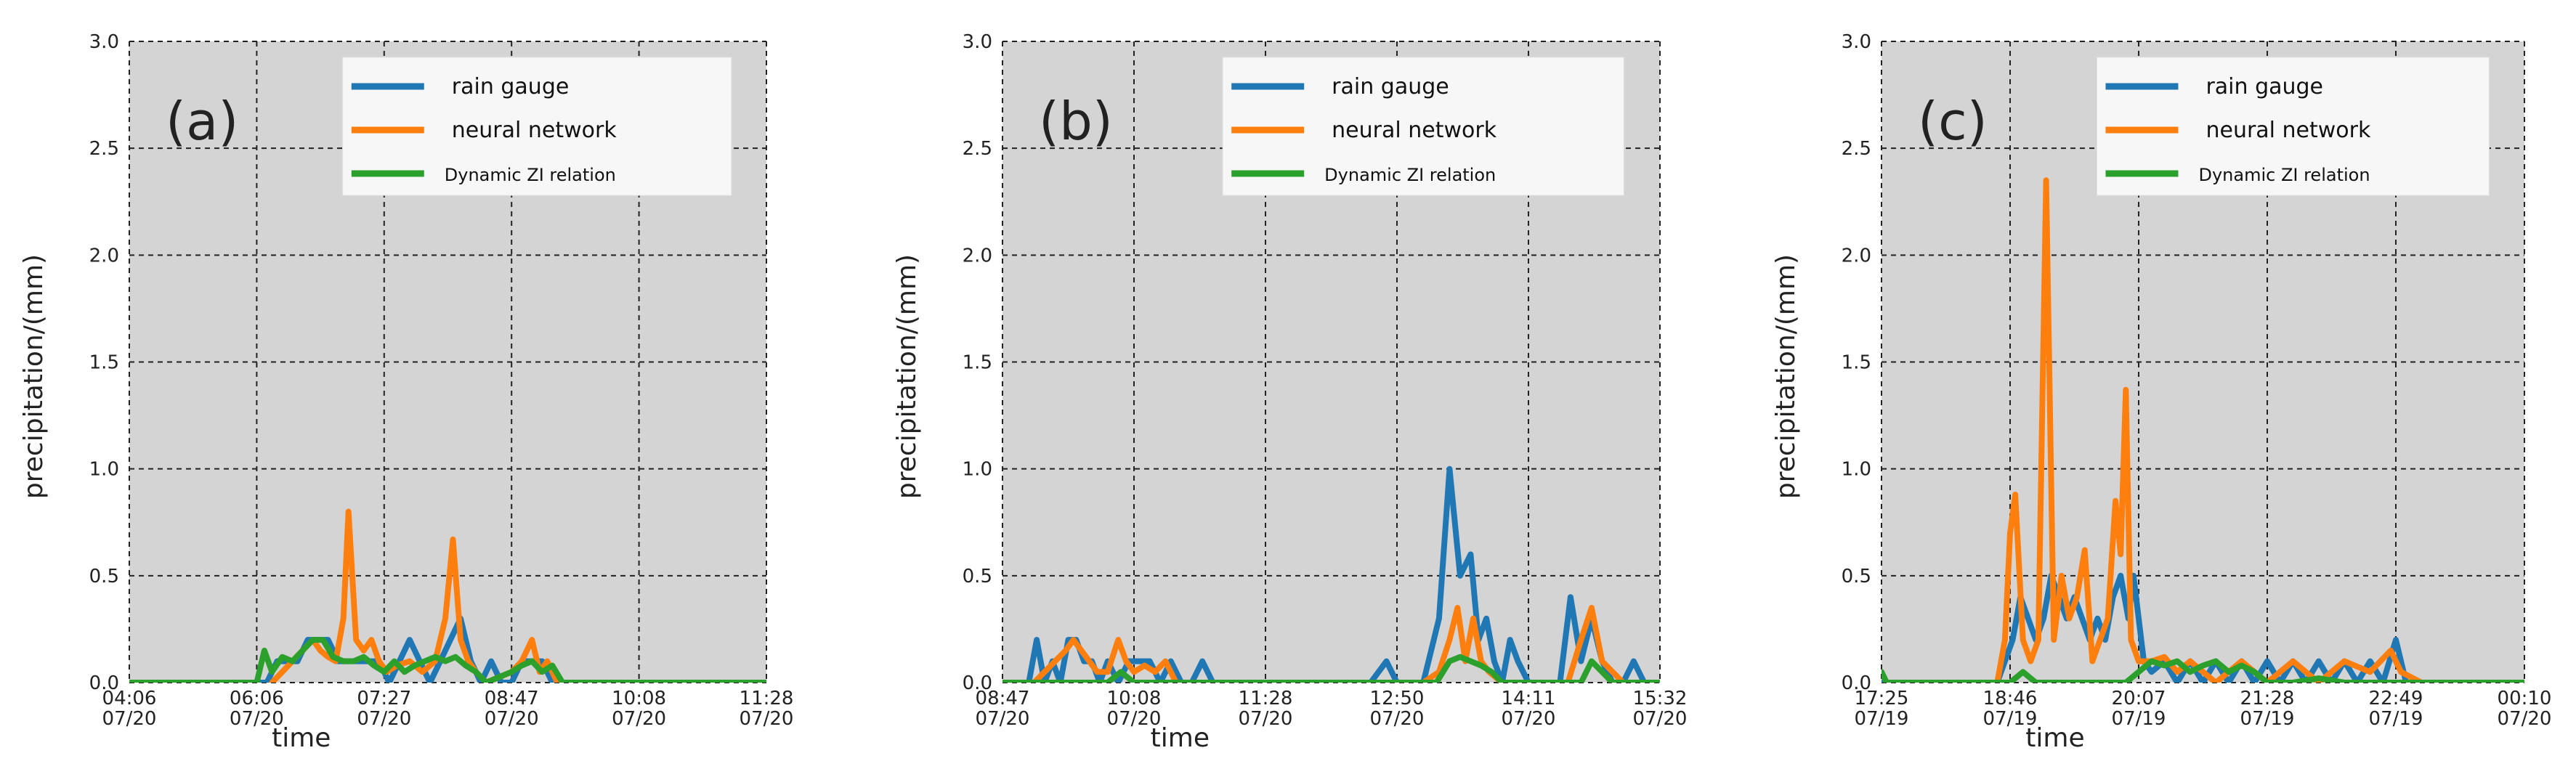 This screenshot has height=769, width=2576. Describe the element at coordinates (202, 121) in the screenshot. I see `panel-label: (a)` at that location.